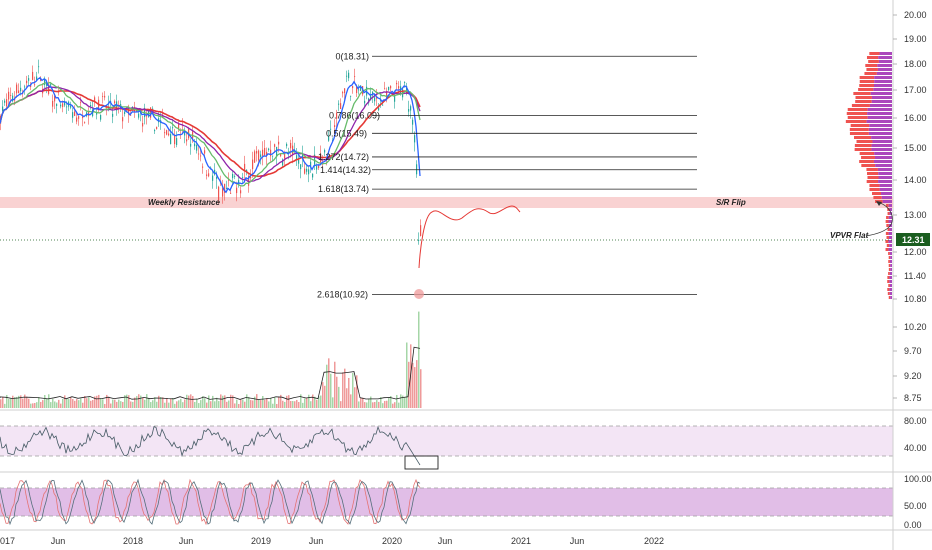 This screenshot has height=550, width=932. What do you see at coordinates (210, 135) in the screenshot?
I see `moving-average-line` at bounding box center [210, 135].